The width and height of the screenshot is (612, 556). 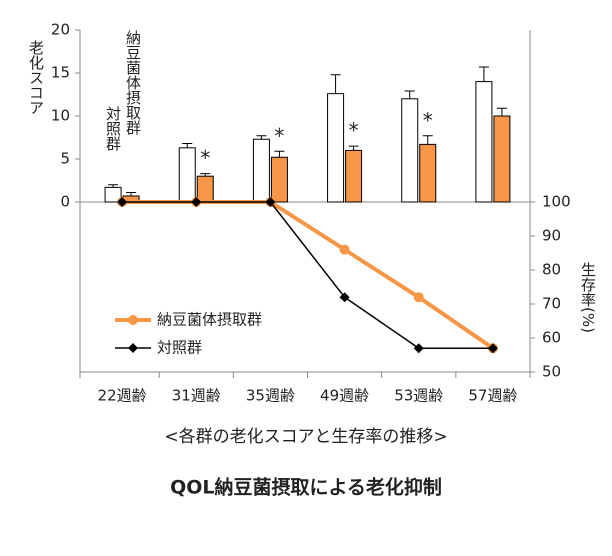 What do you see at coordinates (551, 270) in the screenshot?
I see `y2-tick-label: 80` at bounding box center [551, 270].